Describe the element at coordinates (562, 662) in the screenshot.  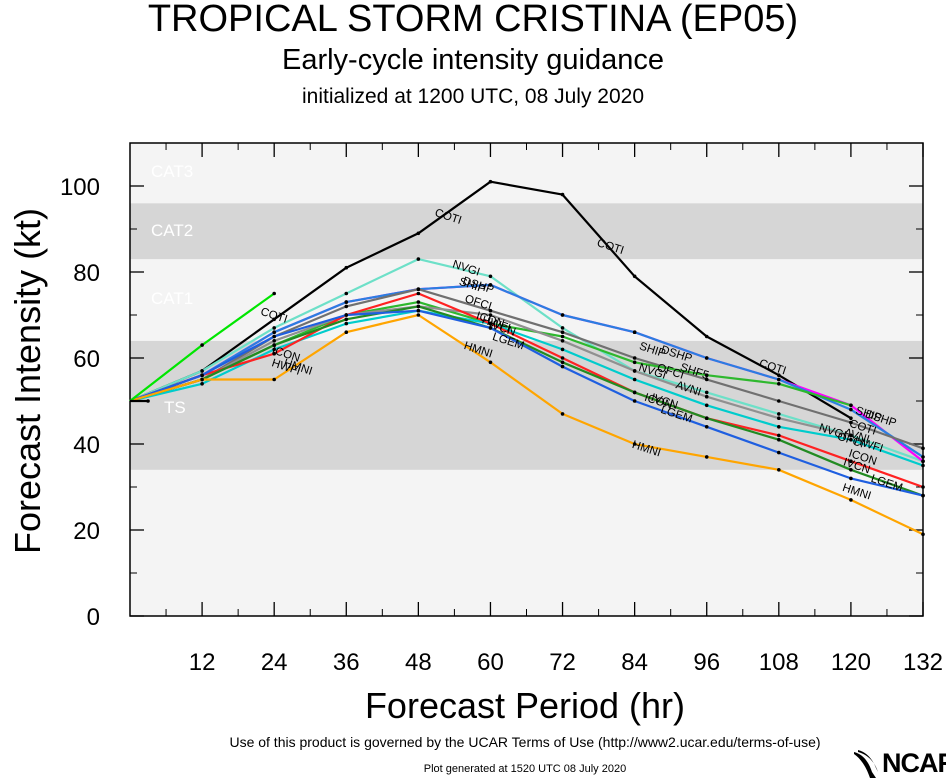
I see `x-tick-label: 72` at that location.